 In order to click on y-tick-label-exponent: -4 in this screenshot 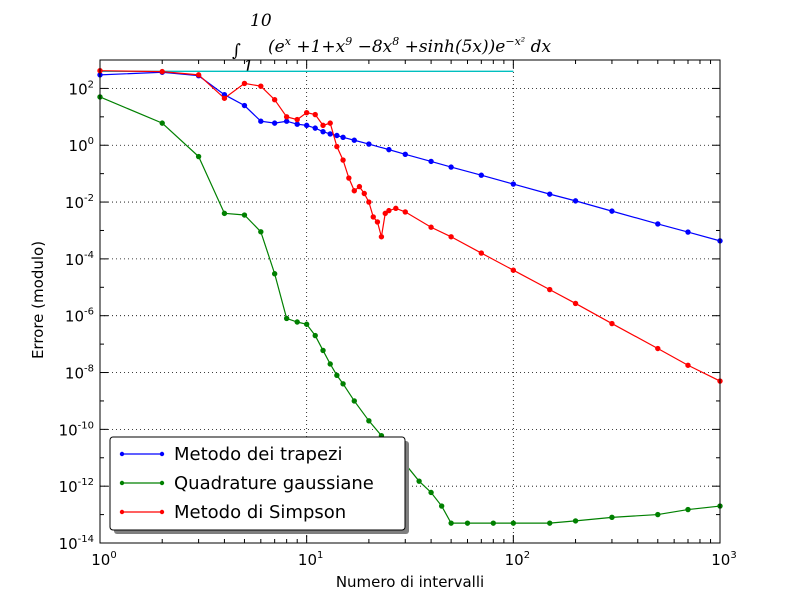, I will do `click(89, 255)`.